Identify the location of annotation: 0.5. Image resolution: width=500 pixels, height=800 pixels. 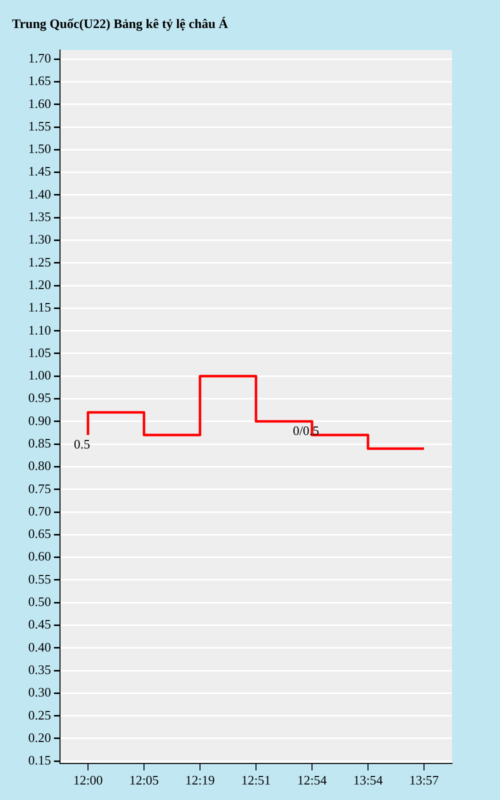
(82, 444).